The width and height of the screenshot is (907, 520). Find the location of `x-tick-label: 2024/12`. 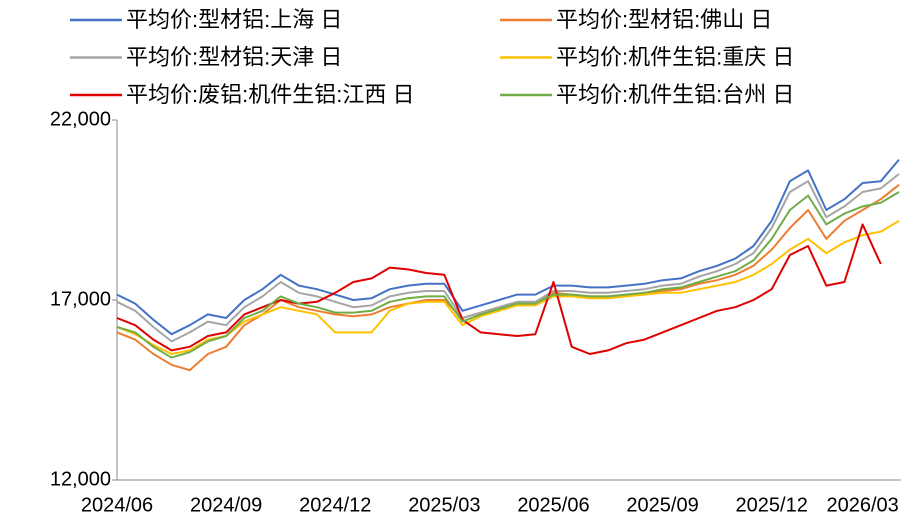

x-tick-label: 2024/12 is located at coordinates (335, 505).